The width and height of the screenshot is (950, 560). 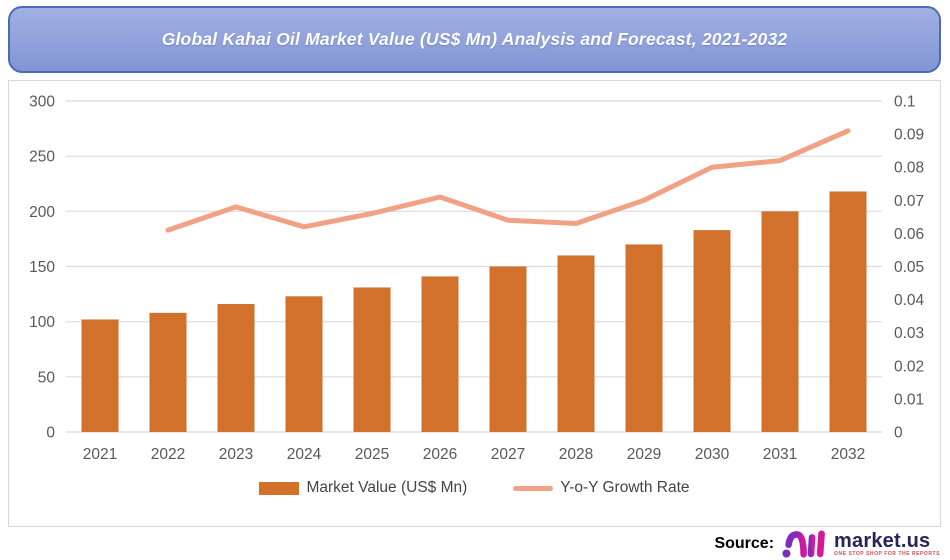 I want to click on y-right-tick-label: 0.03, so click(x=909, y=333).